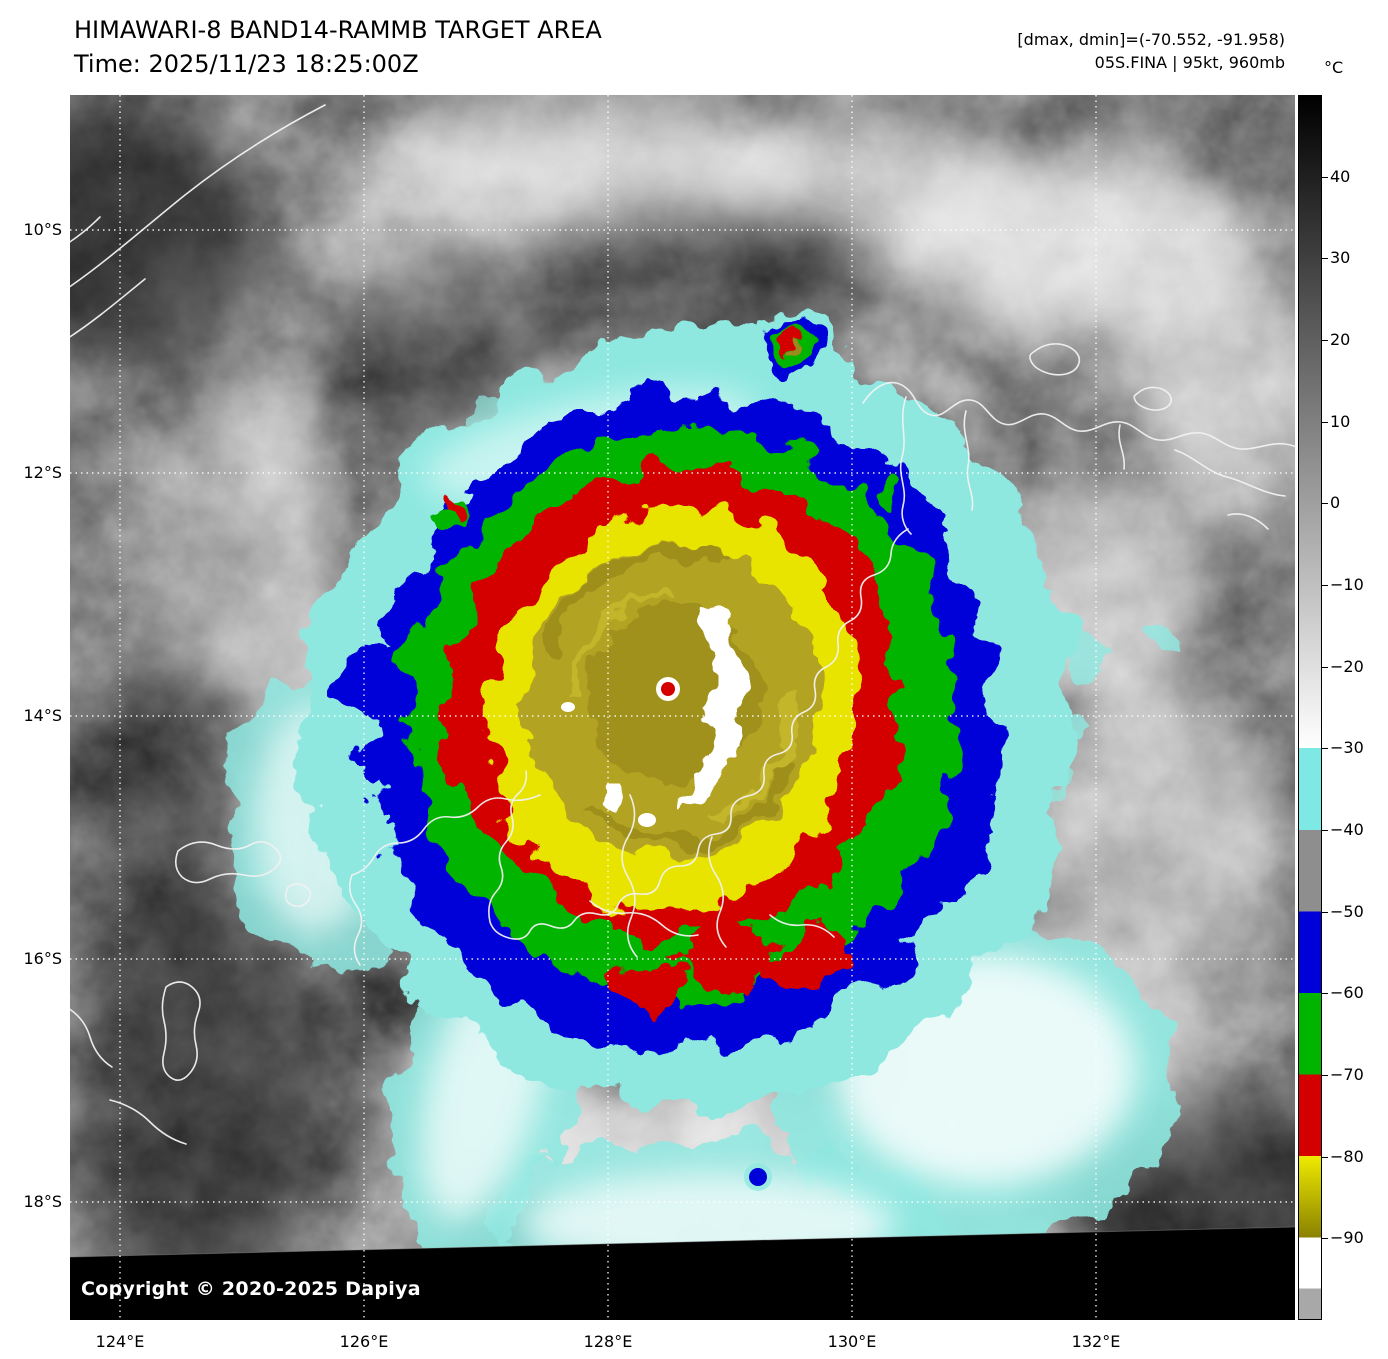 Image resolution: width=1388 pixels, height=1359 pixels. I want to click on colorbar-tick-label: −20, so click(1353, 667).